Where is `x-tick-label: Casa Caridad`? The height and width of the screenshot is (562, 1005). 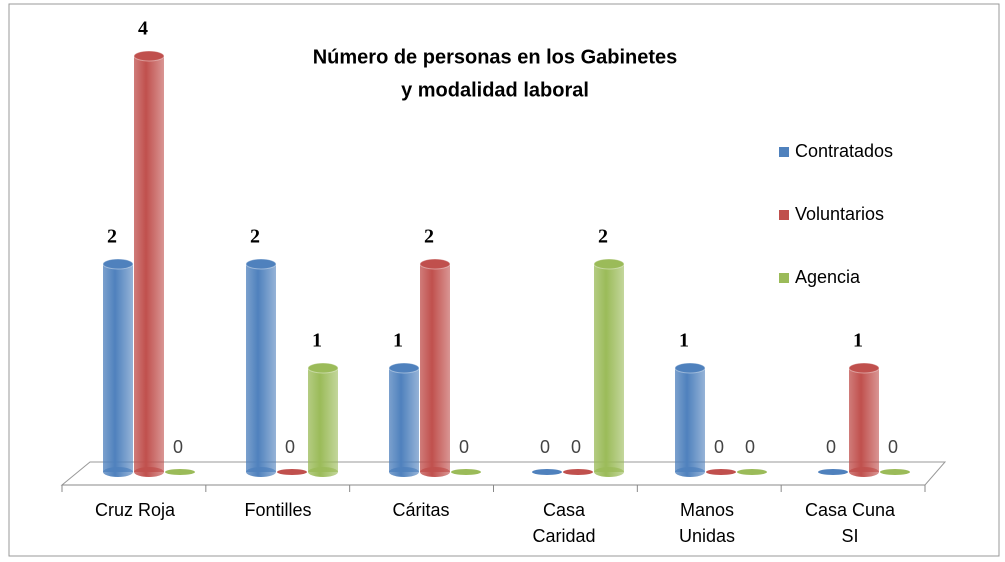
x-tick-label: Casa Caridad is located at coordinates (564, 523).